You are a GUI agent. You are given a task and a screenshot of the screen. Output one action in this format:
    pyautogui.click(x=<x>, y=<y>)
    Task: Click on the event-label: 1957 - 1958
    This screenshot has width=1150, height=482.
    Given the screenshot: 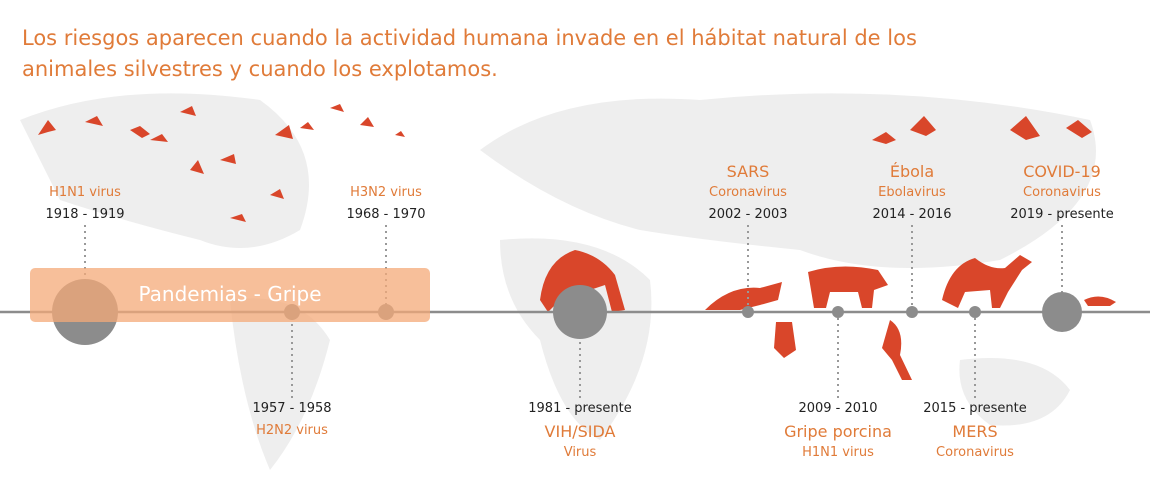 What is the action you would take?
    pyautogui.click(x=292, y=408)
    